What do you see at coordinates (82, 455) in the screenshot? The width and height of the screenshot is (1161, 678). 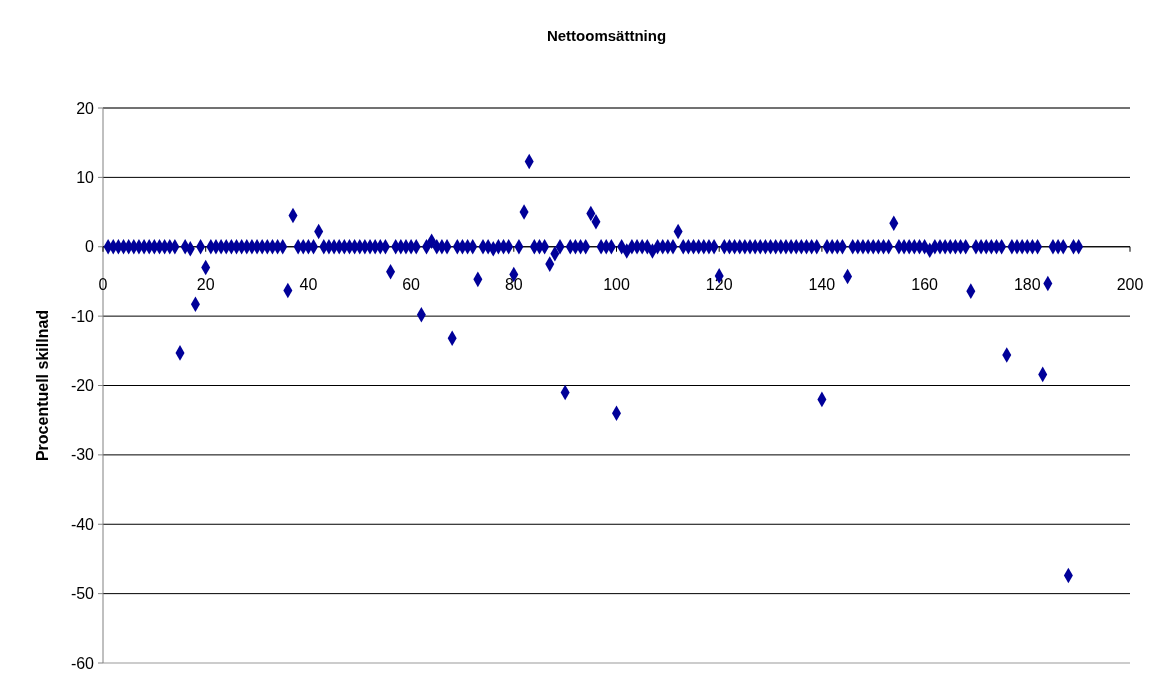 I see `y-tick-label: -30` at bounding box center [82, 455].